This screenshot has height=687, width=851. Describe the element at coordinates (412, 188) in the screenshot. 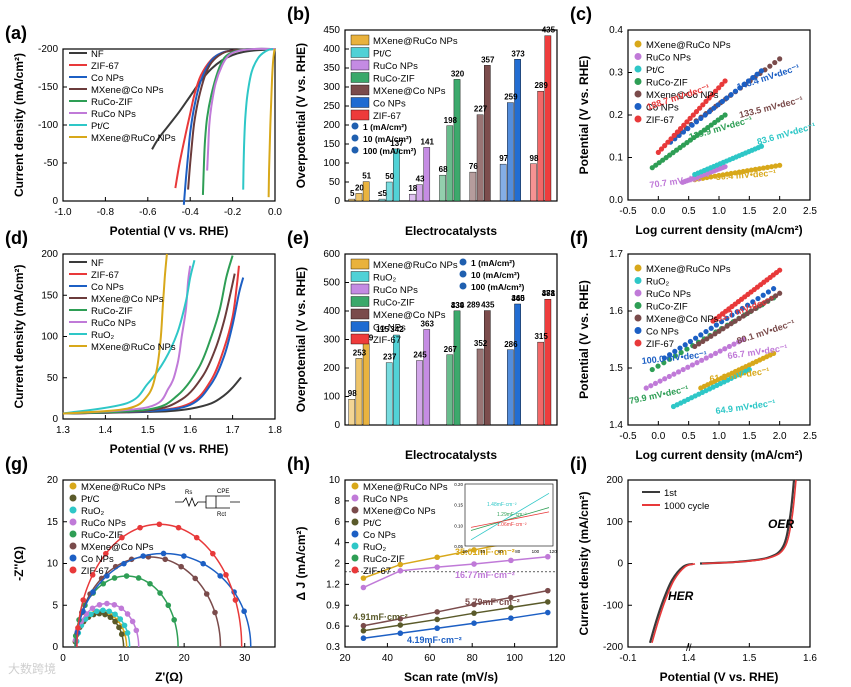

I see `bar-value-label: 18` at that location.